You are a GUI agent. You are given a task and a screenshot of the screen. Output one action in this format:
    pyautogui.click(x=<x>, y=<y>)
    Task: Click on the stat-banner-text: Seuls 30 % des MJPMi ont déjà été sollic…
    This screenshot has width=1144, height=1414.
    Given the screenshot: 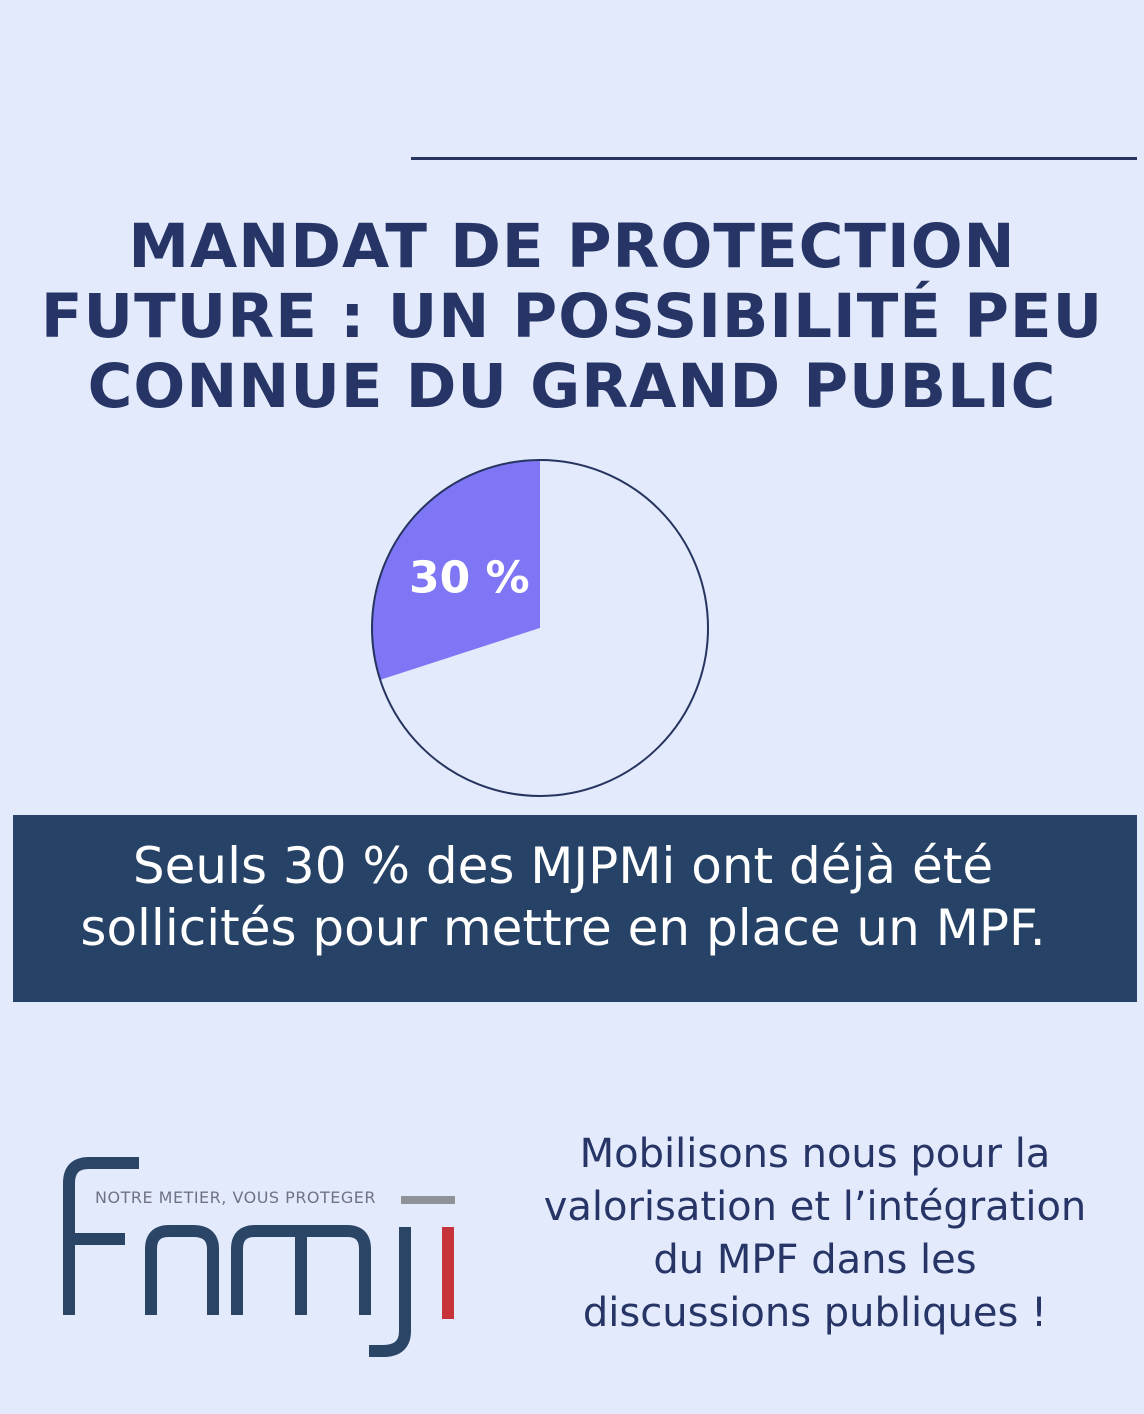 What is the action you would take?
    pyautogui.click(x=563, y=897)
    